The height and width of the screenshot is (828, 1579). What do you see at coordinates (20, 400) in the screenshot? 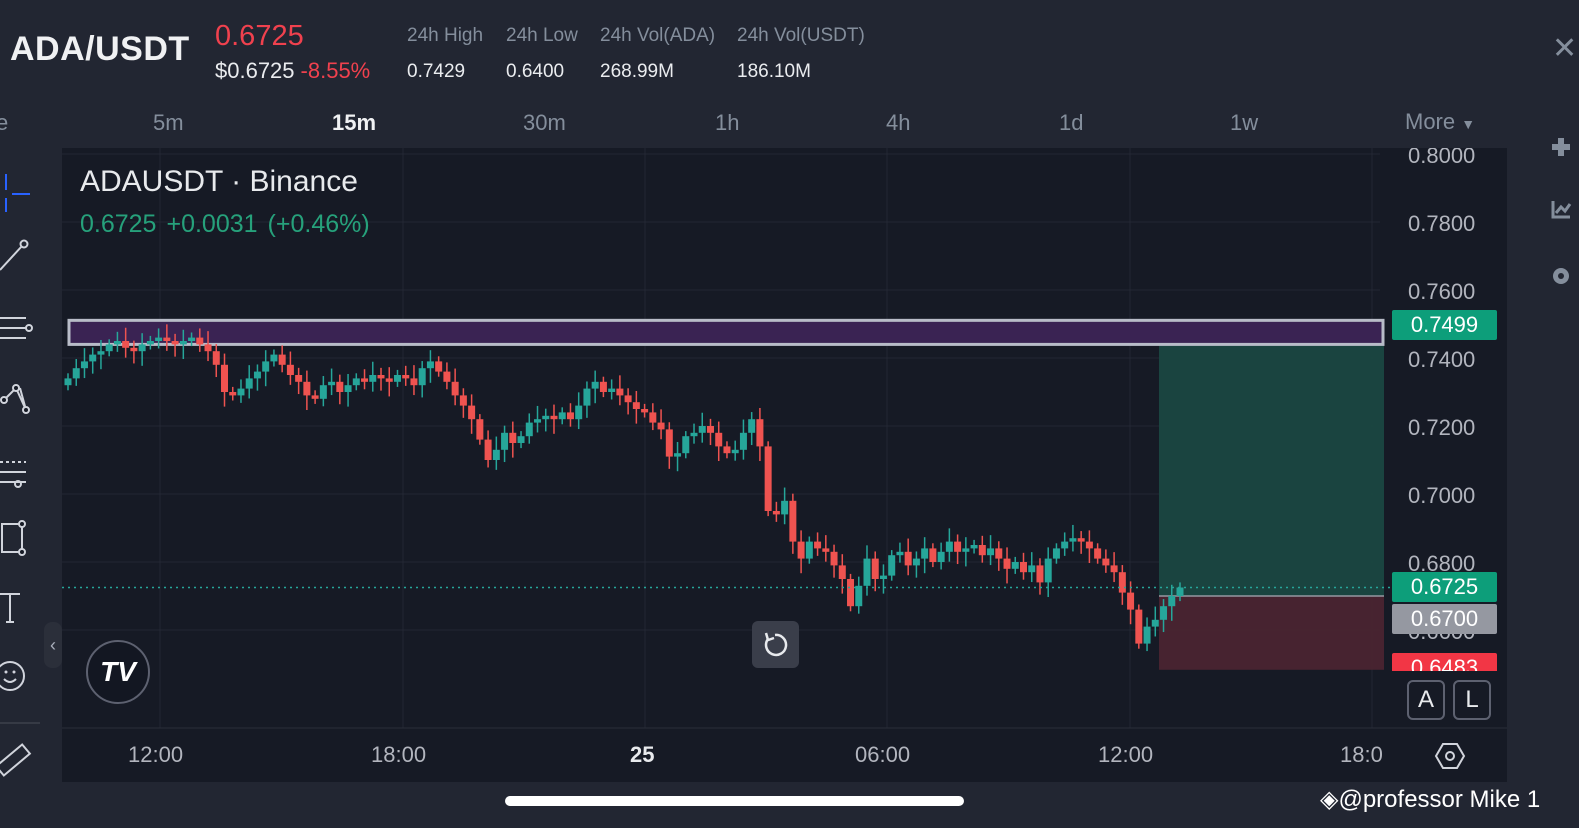
I see `pattern-tool-icon` at bounding box center [20, 400].